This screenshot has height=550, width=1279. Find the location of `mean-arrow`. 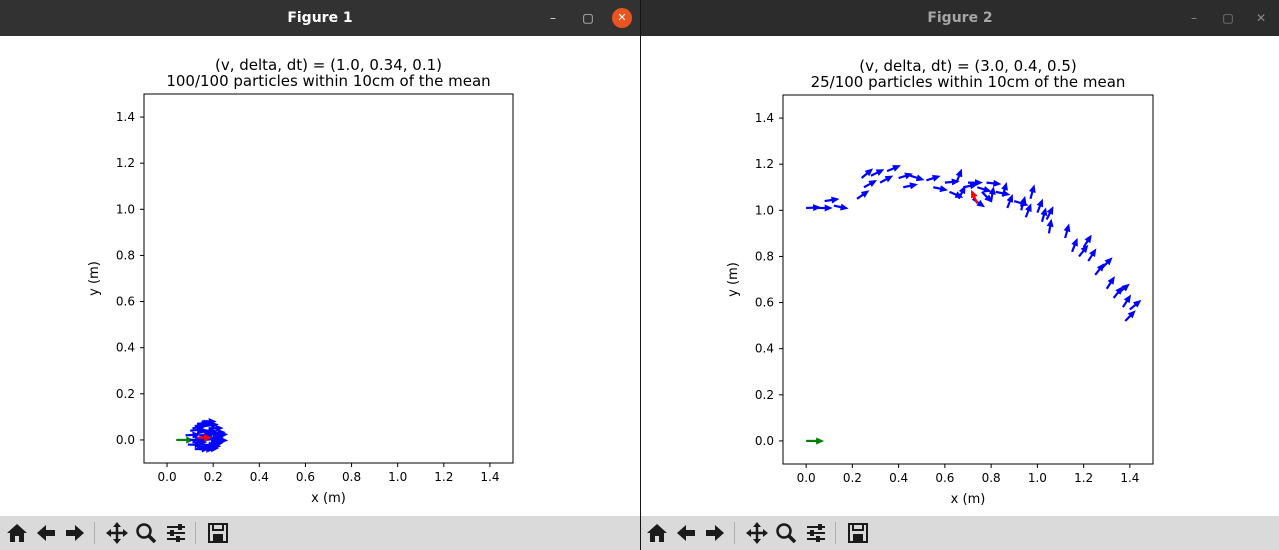

mean-arrow is located at coordinates (975, 196).